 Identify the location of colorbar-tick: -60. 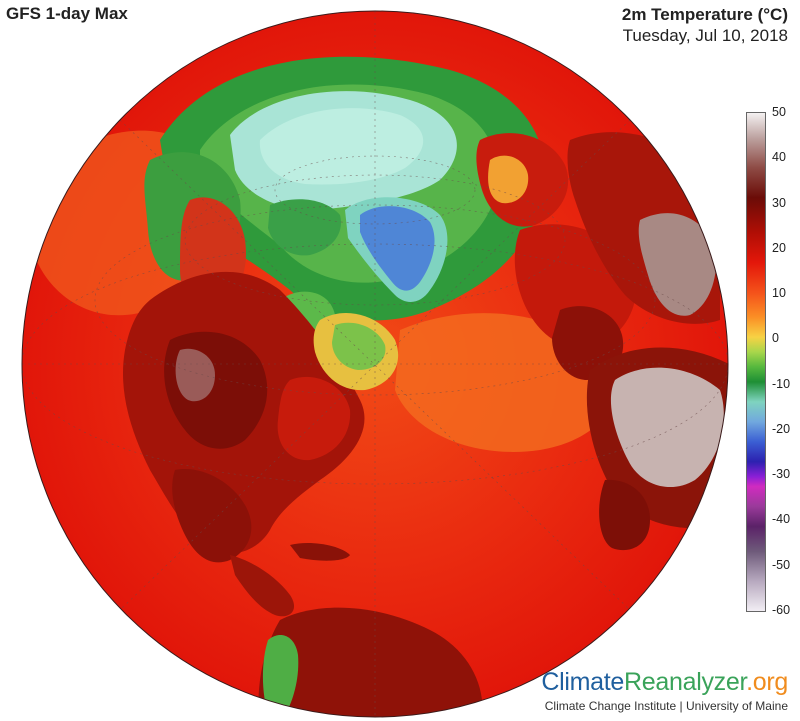
(781, 610).